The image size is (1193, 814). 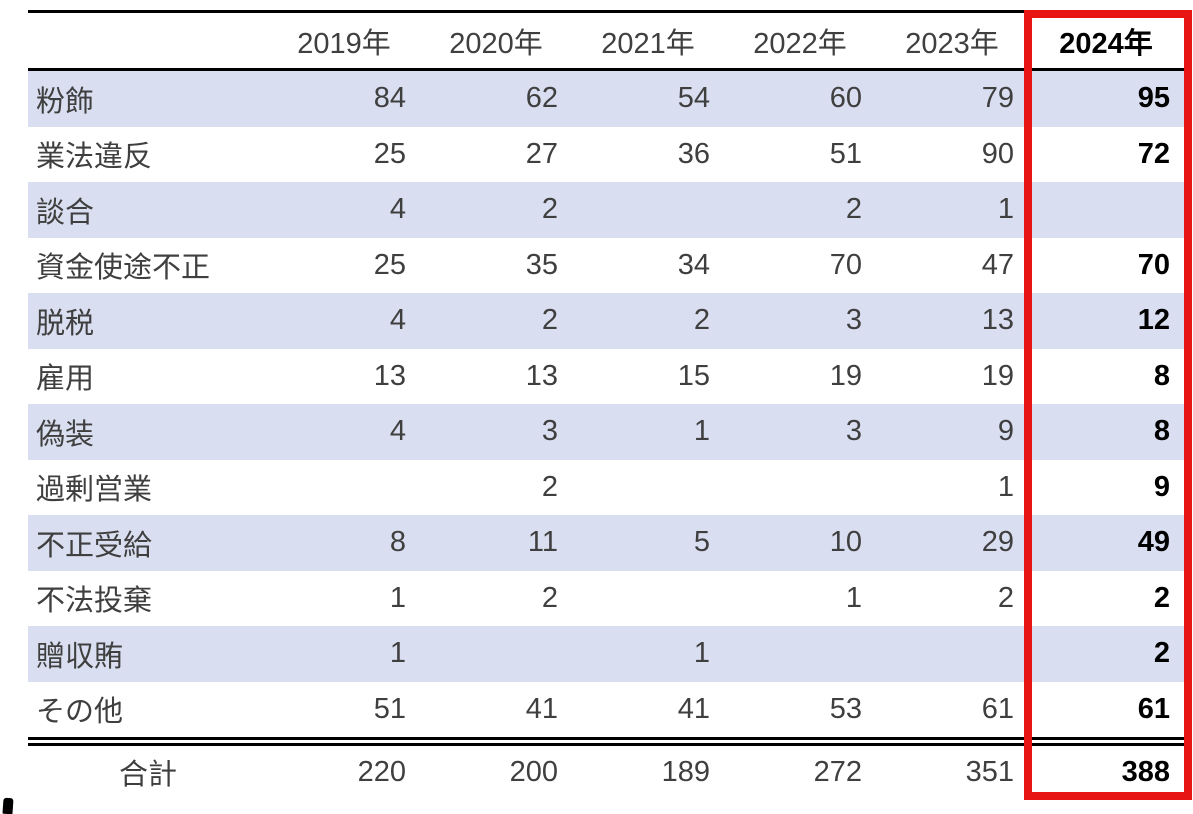 I want to click on value-cell: 72, so click(x=1153, y=153).